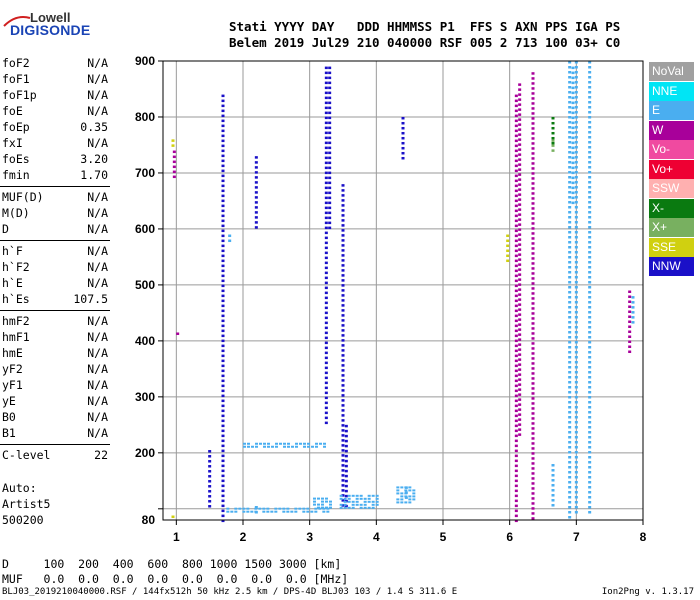 This screenshot has width=700, height=600. Describe the element at coordinates (145, 229) in the screenshot. I see `y-tick-label: 600` at that location.